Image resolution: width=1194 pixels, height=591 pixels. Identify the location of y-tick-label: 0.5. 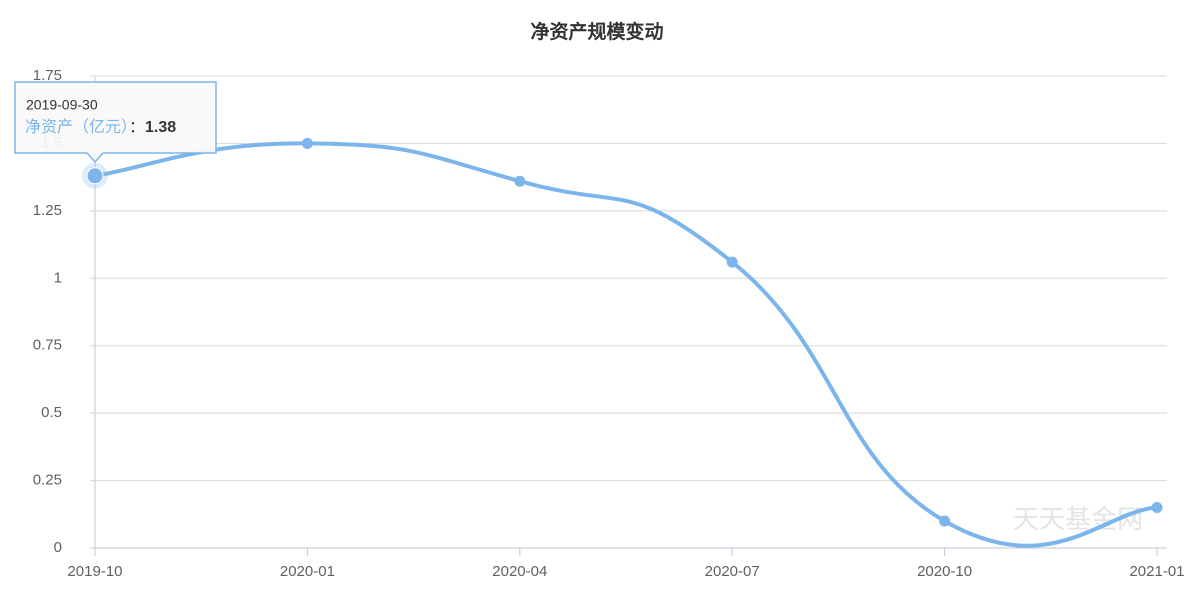
(51, 412).